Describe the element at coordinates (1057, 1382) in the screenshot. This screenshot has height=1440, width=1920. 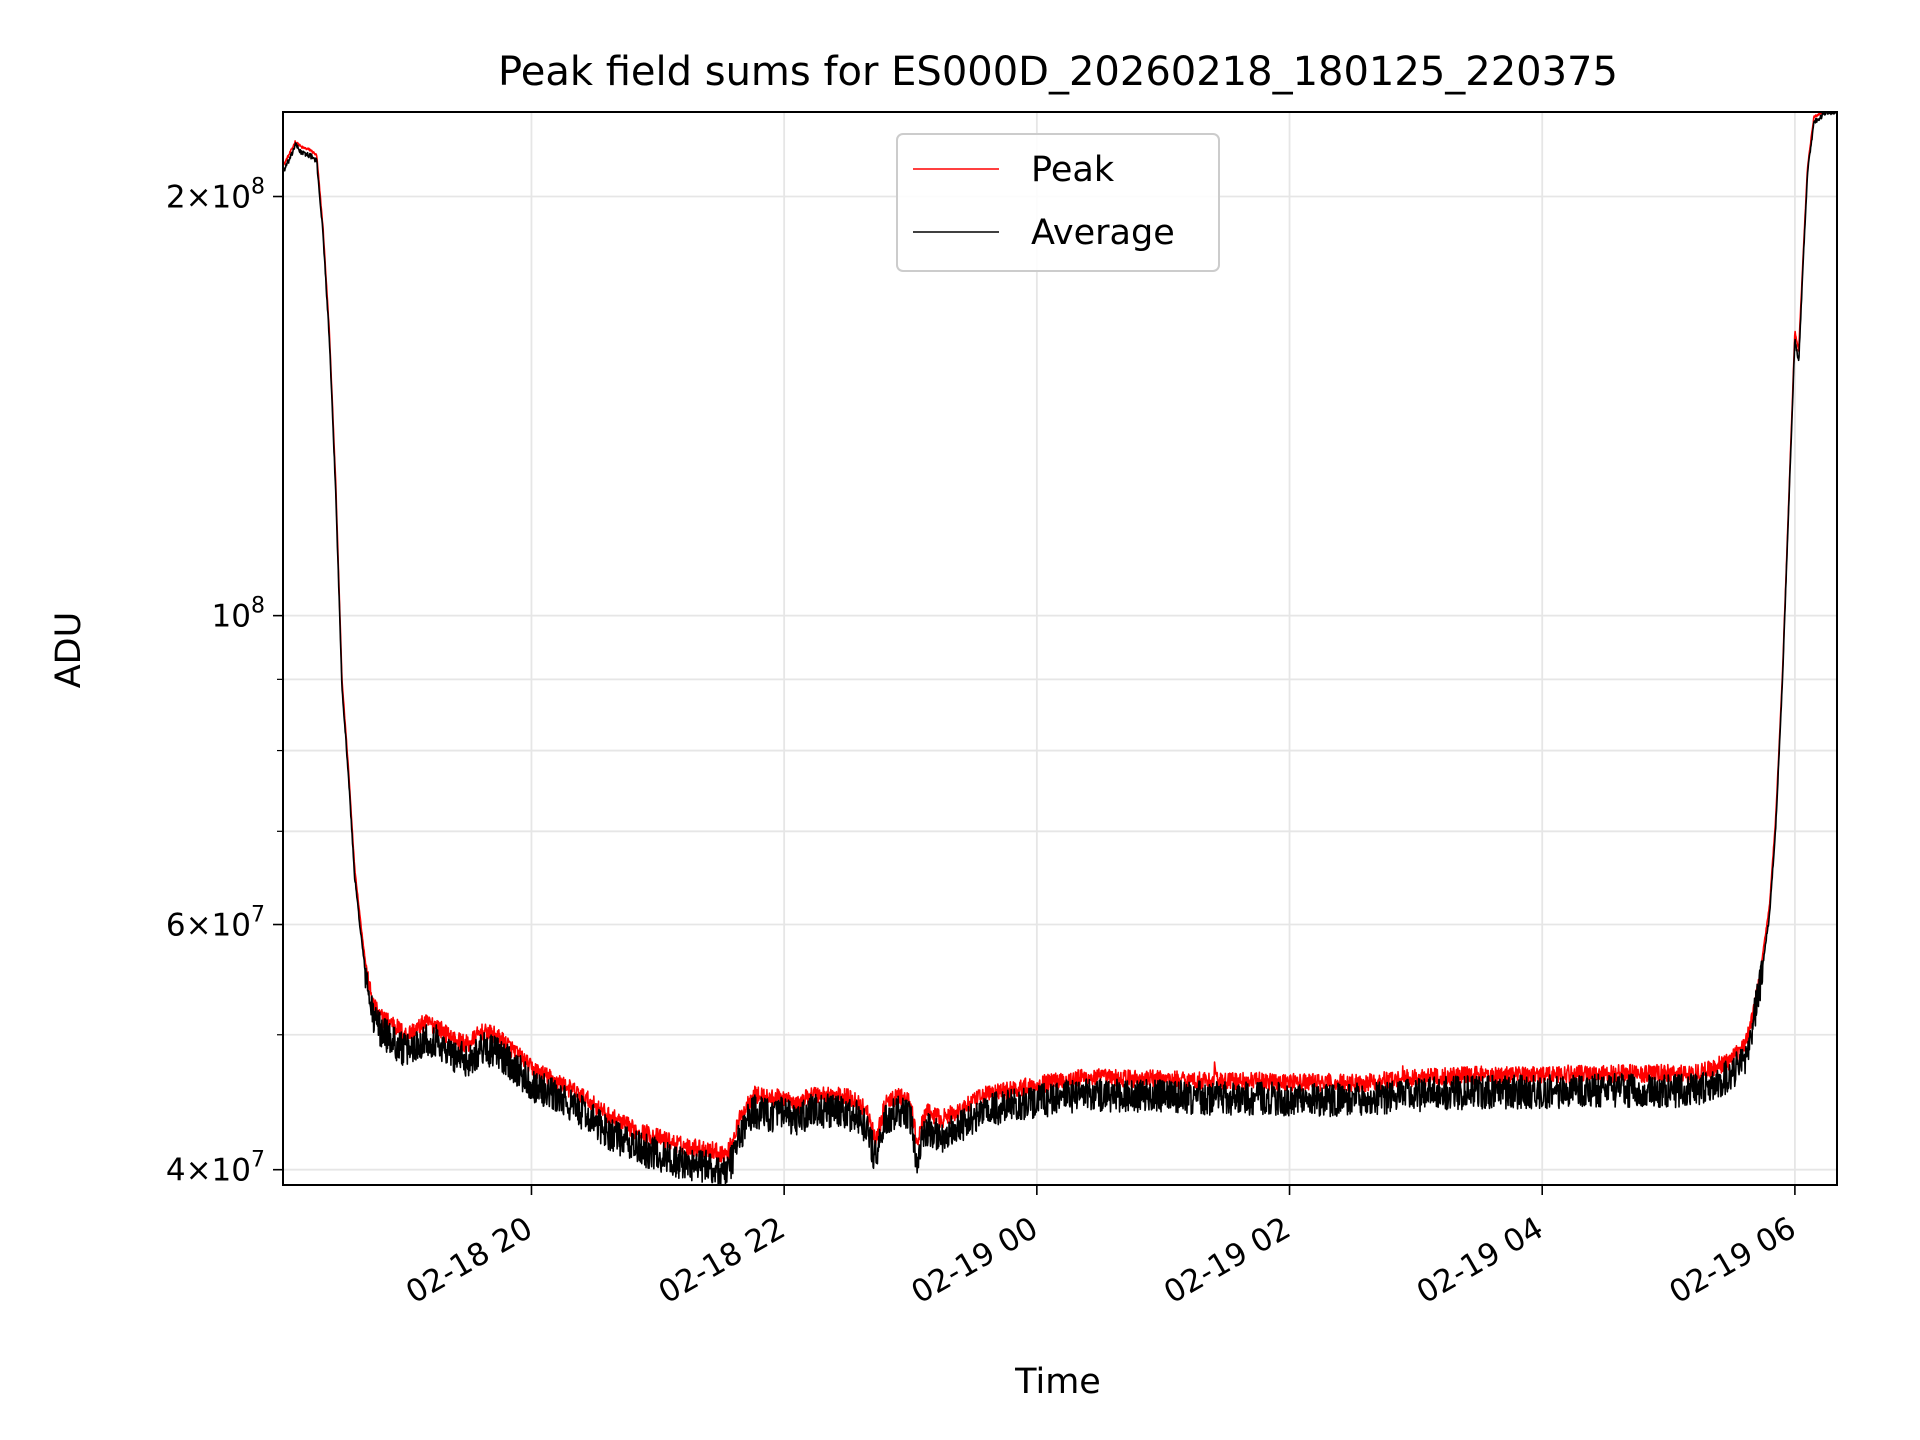
I see `x-axis-label: Time` at that location.